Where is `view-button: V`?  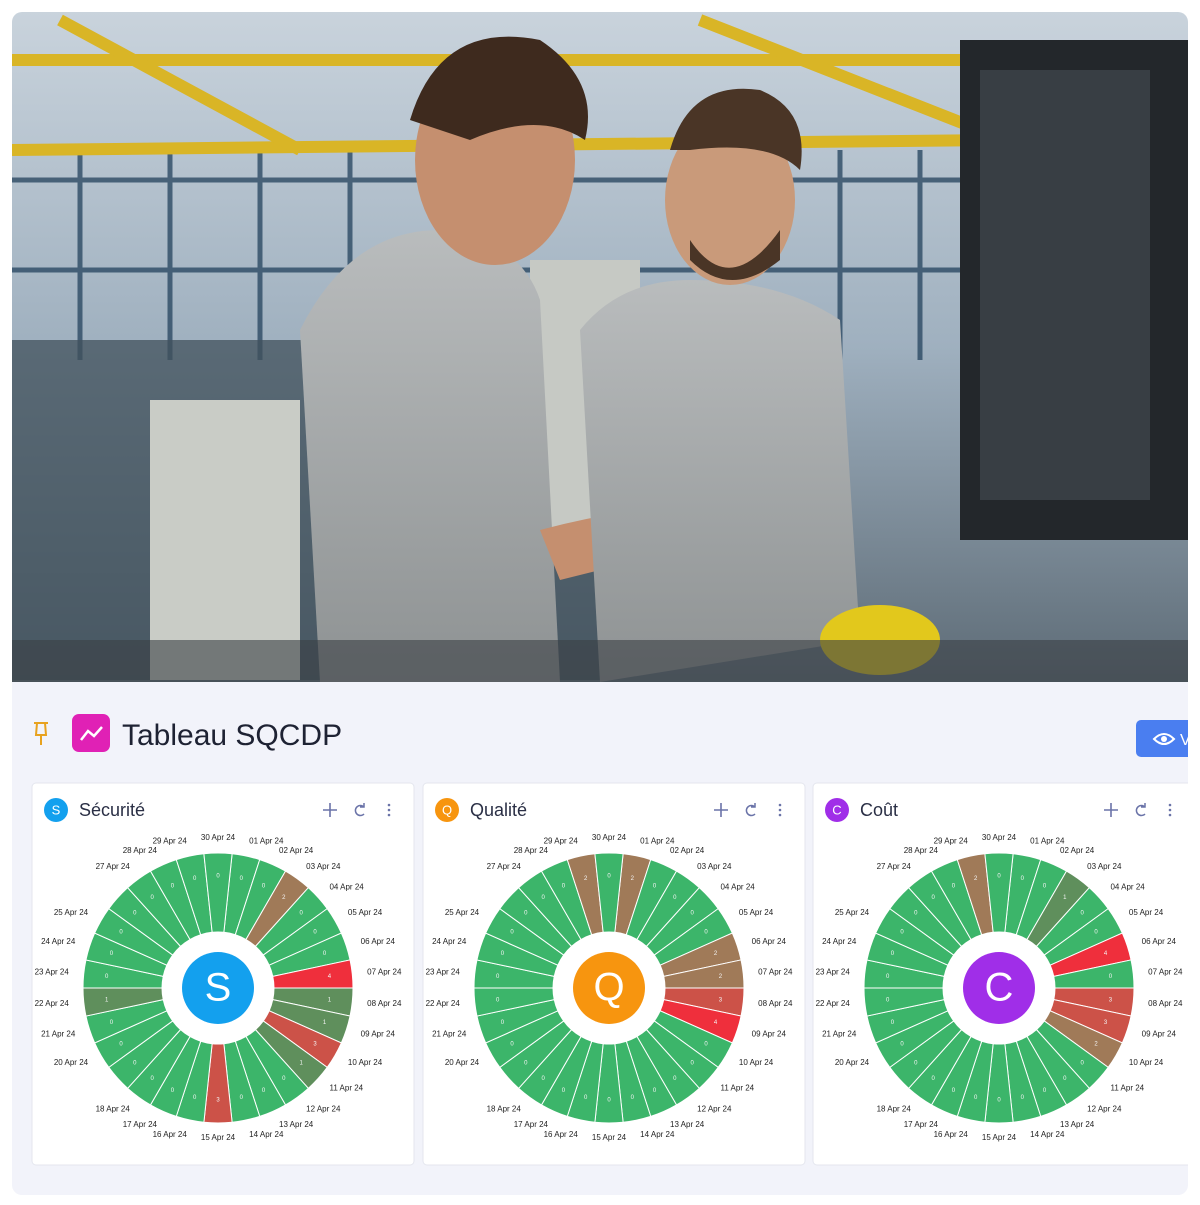 view-button: V is located at coordinates (1168, 738).